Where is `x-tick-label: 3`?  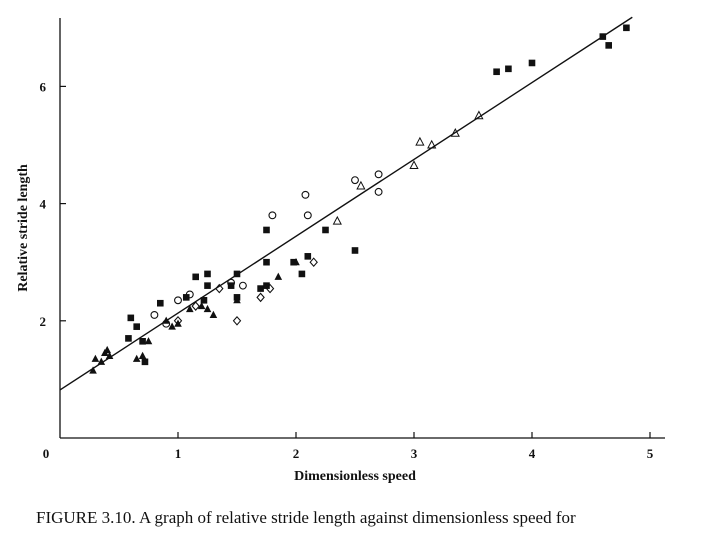 x-tick-label: 3 is located at coordinates (414, 453).